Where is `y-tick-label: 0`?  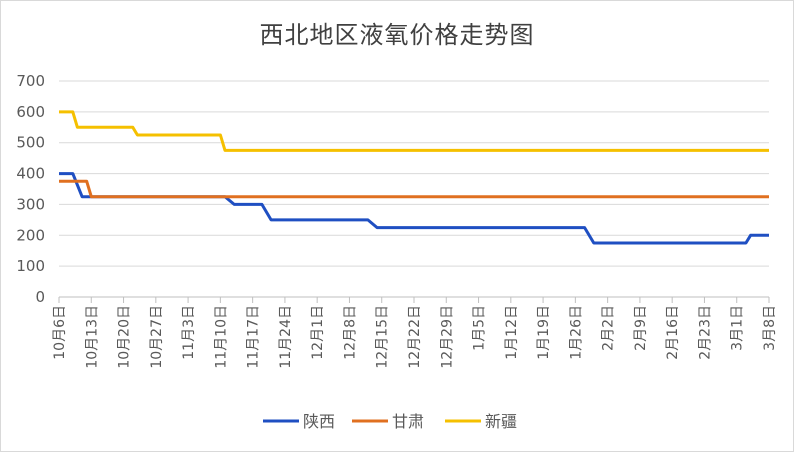 y-tick-label: 0 is located at coordinates (40, 297).